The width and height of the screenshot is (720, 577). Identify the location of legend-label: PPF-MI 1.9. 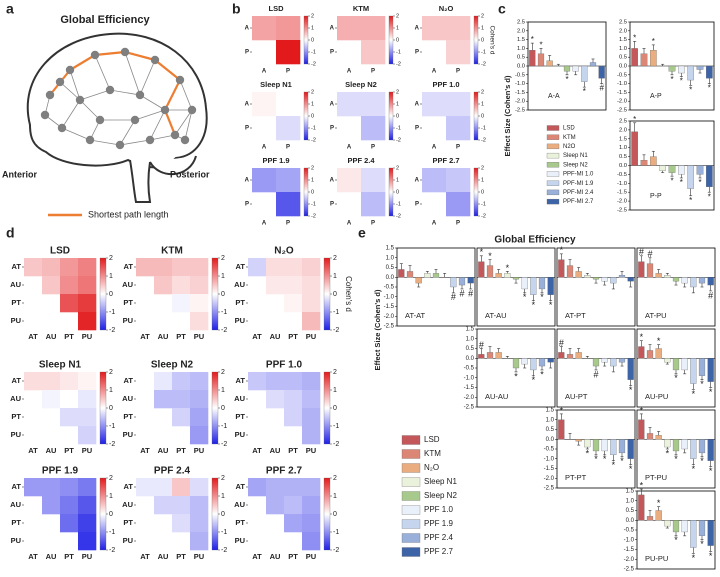
(578, 184).